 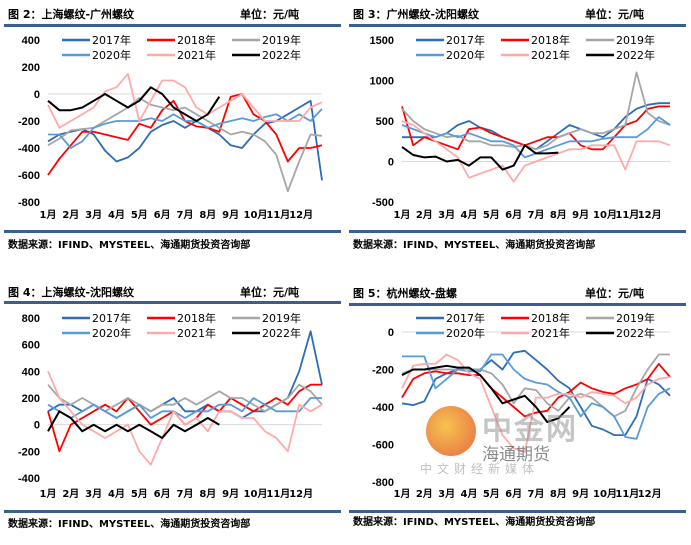 What do you see at coordinates (31, 319) in the screenshot?
I see `y-tick-label: 800` at bounding box center [31, 319].